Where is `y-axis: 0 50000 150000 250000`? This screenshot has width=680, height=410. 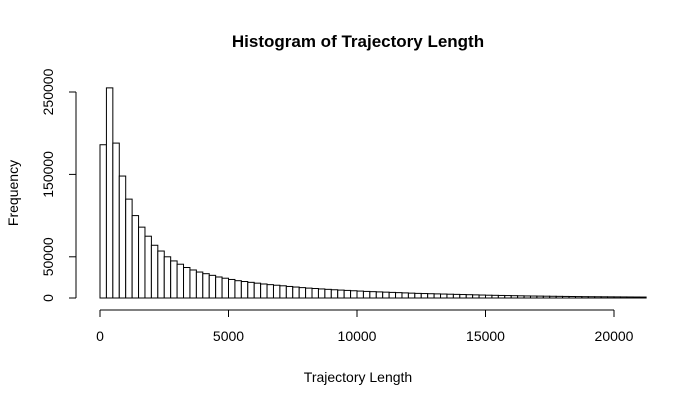 y-axis: 0 50000 150000 250000 is located at coordinates (58, 185).